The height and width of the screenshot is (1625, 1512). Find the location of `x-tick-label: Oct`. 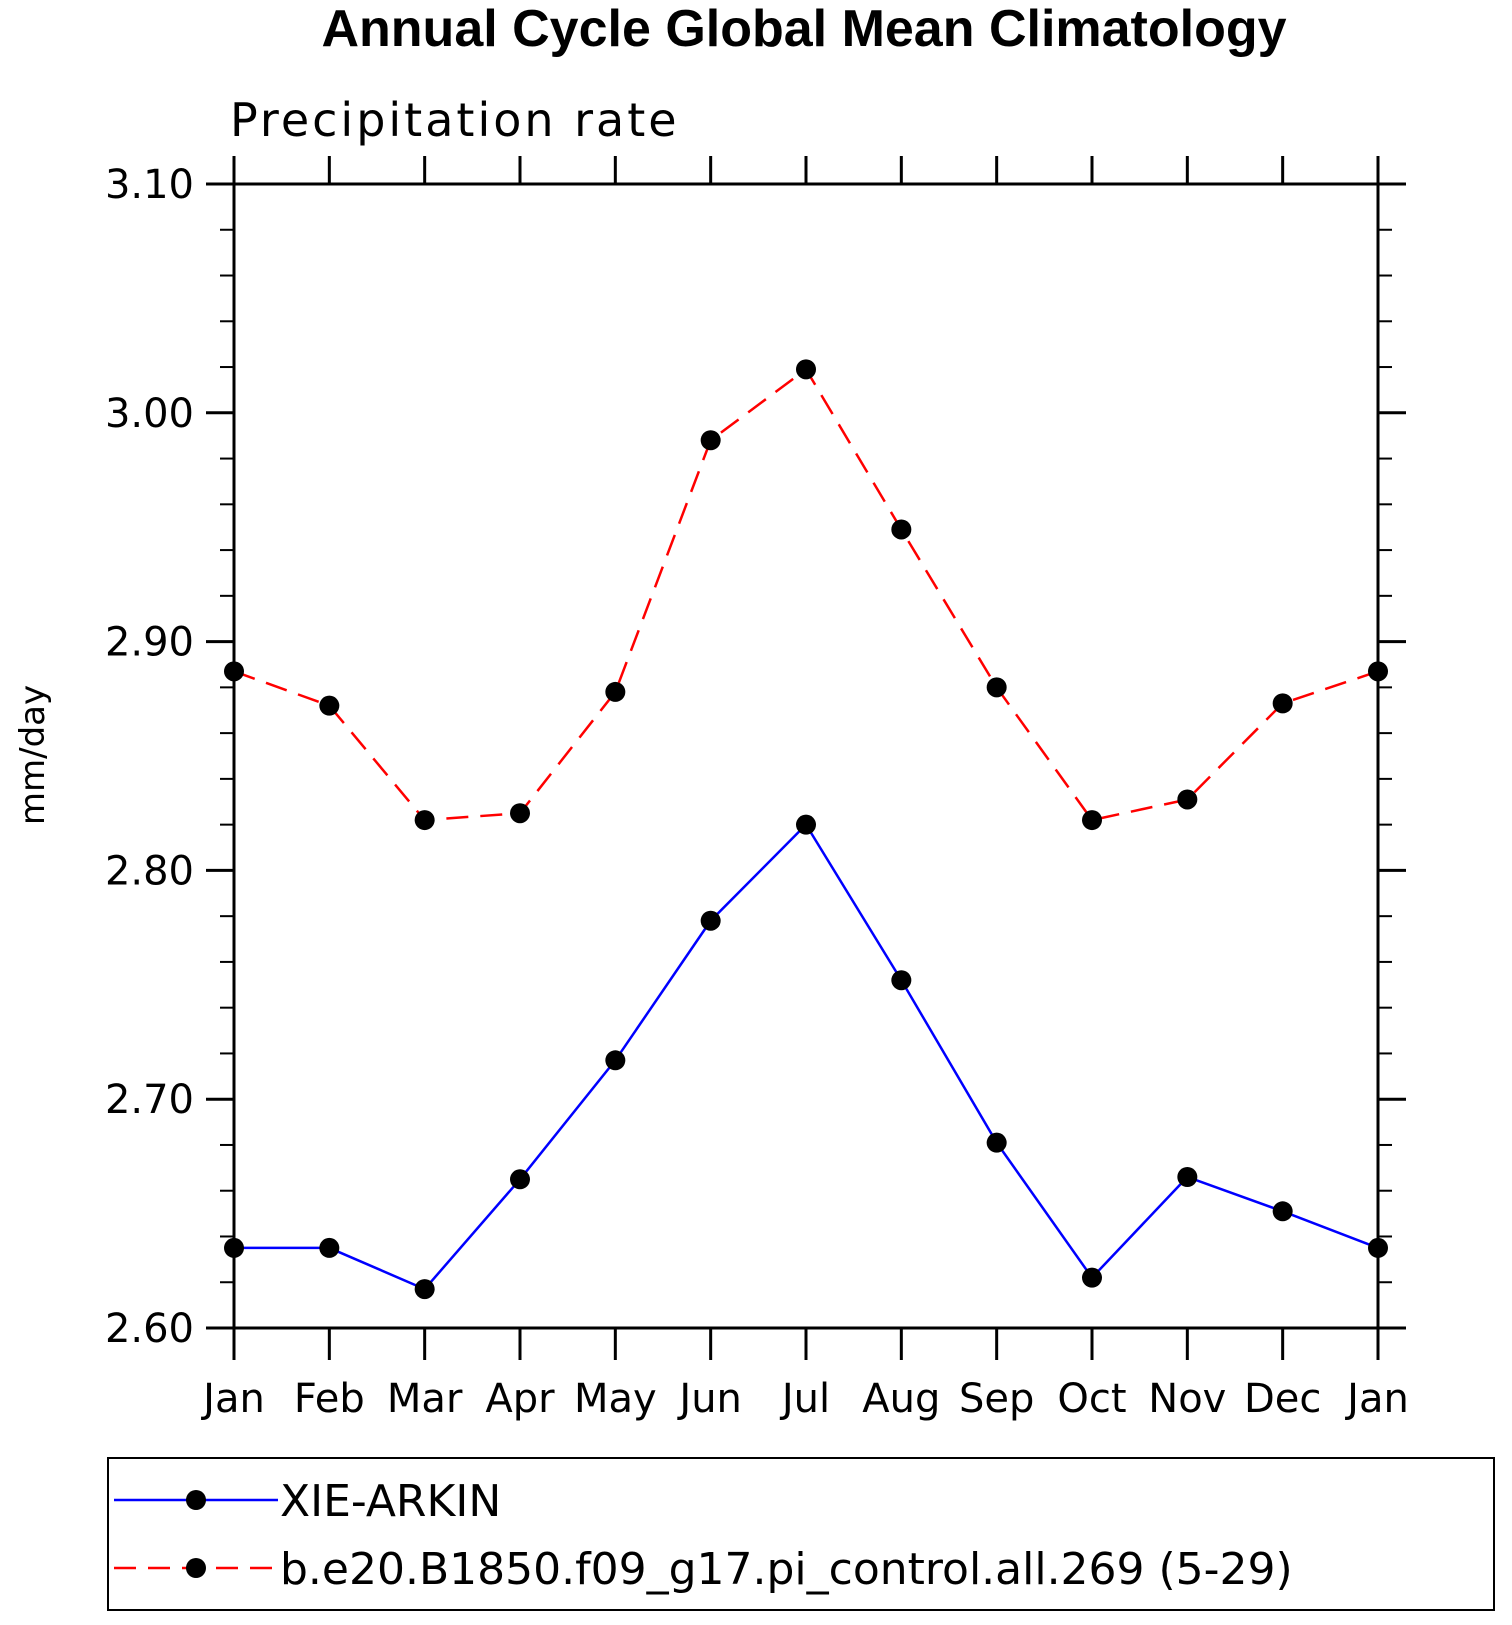

x-tick-label: Oct is located at coordinates (1091, 1399).